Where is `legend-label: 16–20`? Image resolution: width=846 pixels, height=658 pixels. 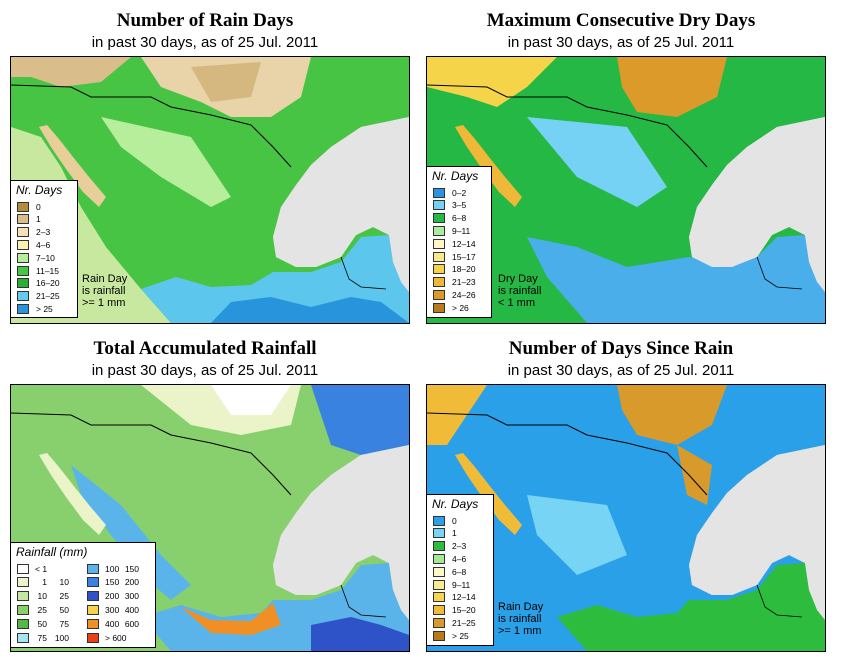
legend-label: 16–20 is located at coordinates (48, 283).